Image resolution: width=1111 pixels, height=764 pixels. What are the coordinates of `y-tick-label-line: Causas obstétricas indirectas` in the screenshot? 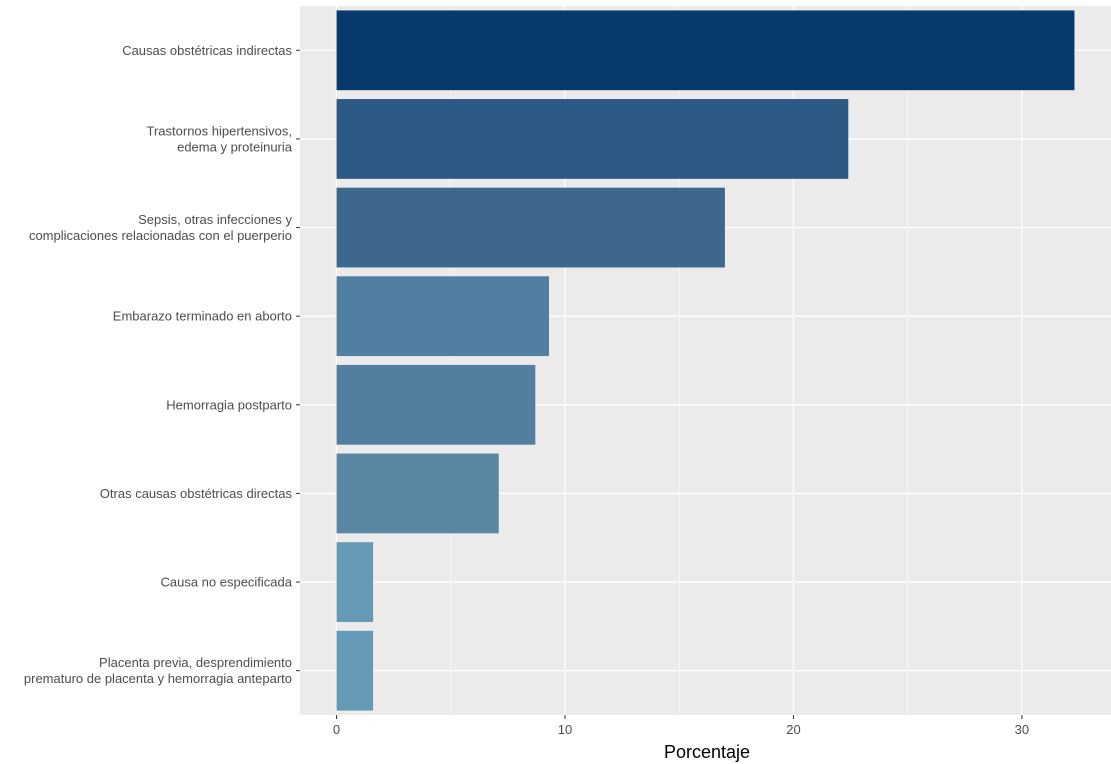 It's located at (207, 50).